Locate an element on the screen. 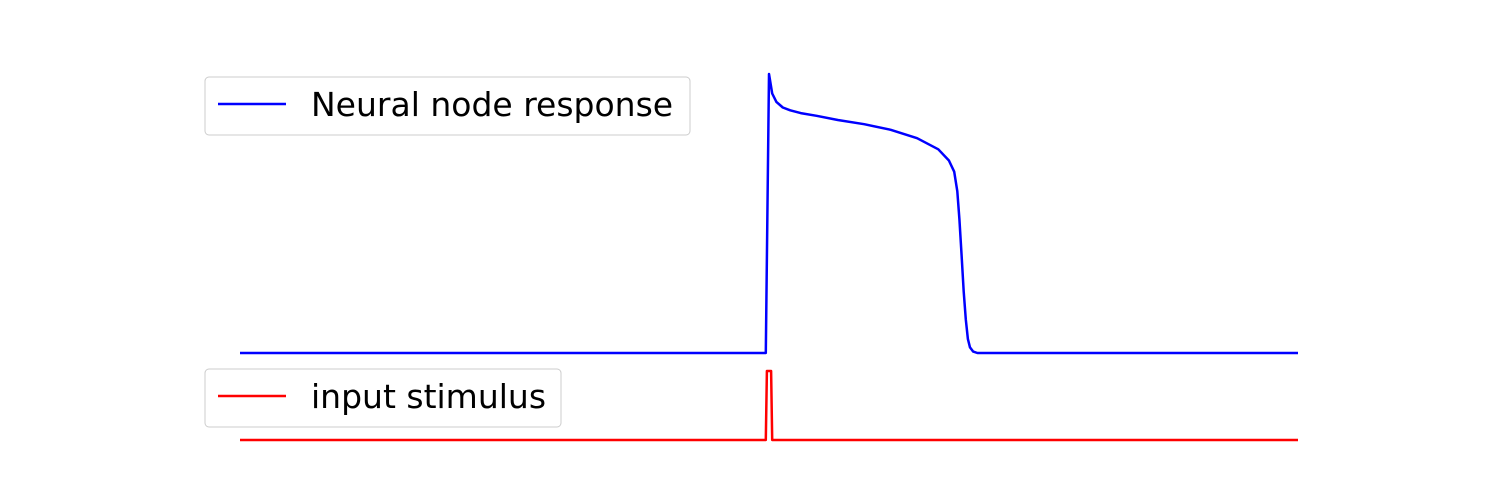 The width and height of the screenshot is (1500, 500). input-stimulus-line is located at coordinates (769, 405).